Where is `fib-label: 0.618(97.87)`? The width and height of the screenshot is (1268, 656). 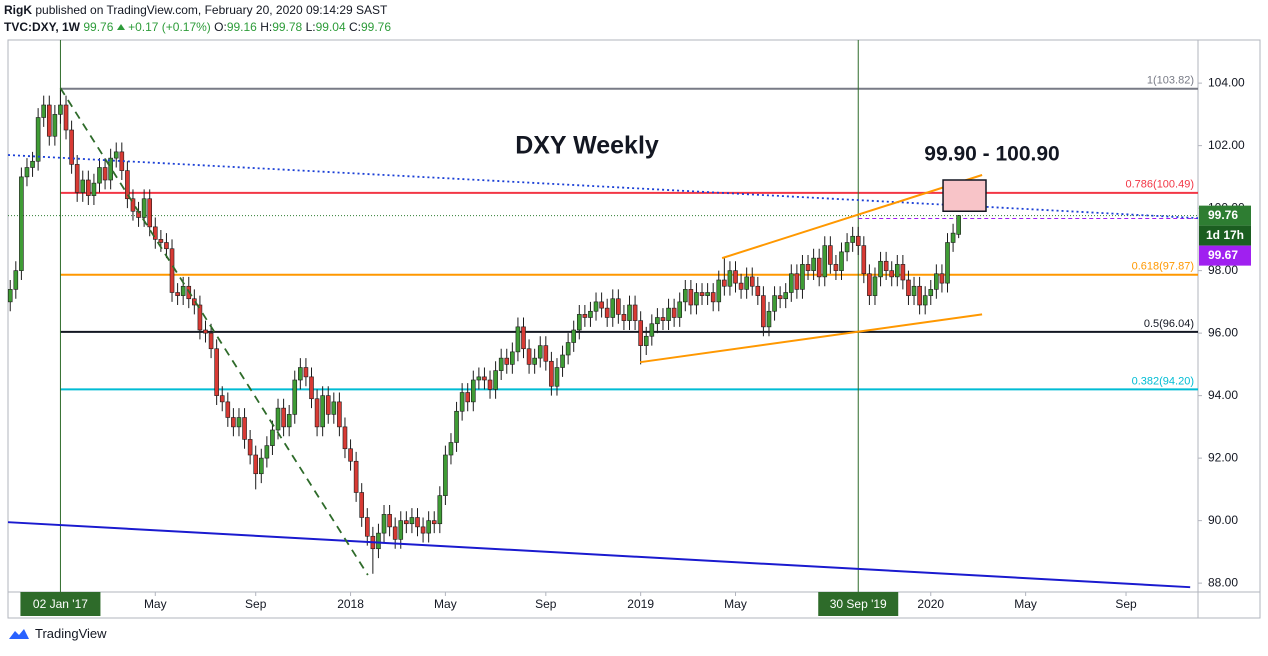
fib-label: 0.618(97.87) is located at coordinates (1163, 267).